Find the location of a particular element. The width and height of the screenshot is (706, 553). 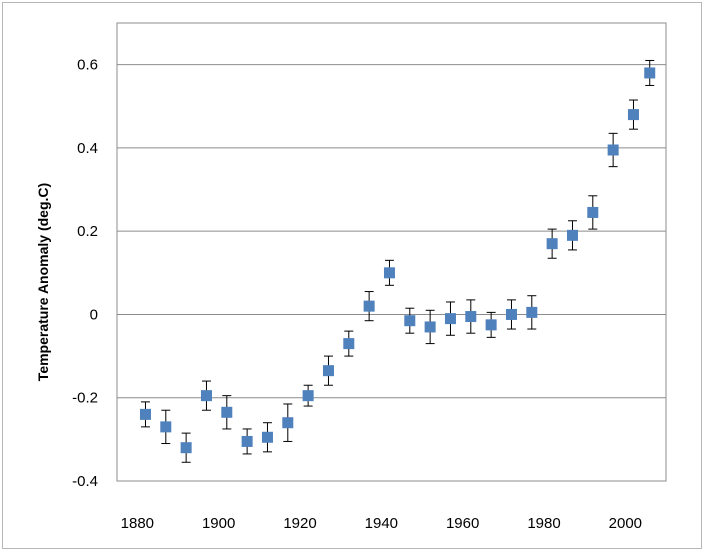

y-tick-labels: -0.4 -0.2 0 0.2 0.4 0.6 is located at coordinates (85, 273).